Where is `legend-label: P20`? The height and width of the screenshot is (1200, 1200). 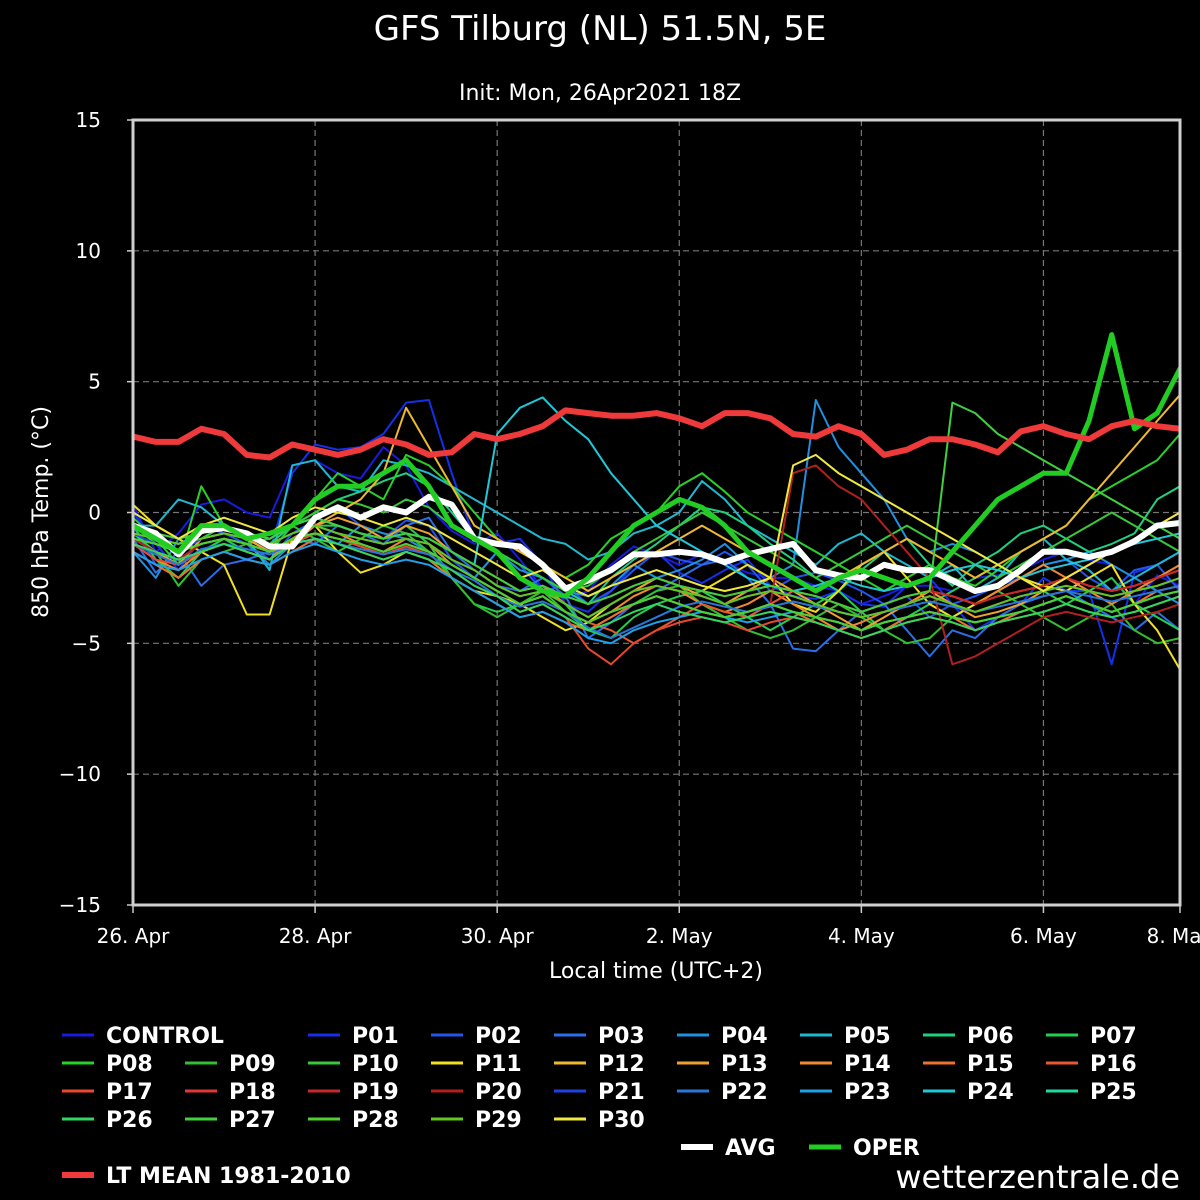
legend-label: P20 is located at coordinates (498, 1092).